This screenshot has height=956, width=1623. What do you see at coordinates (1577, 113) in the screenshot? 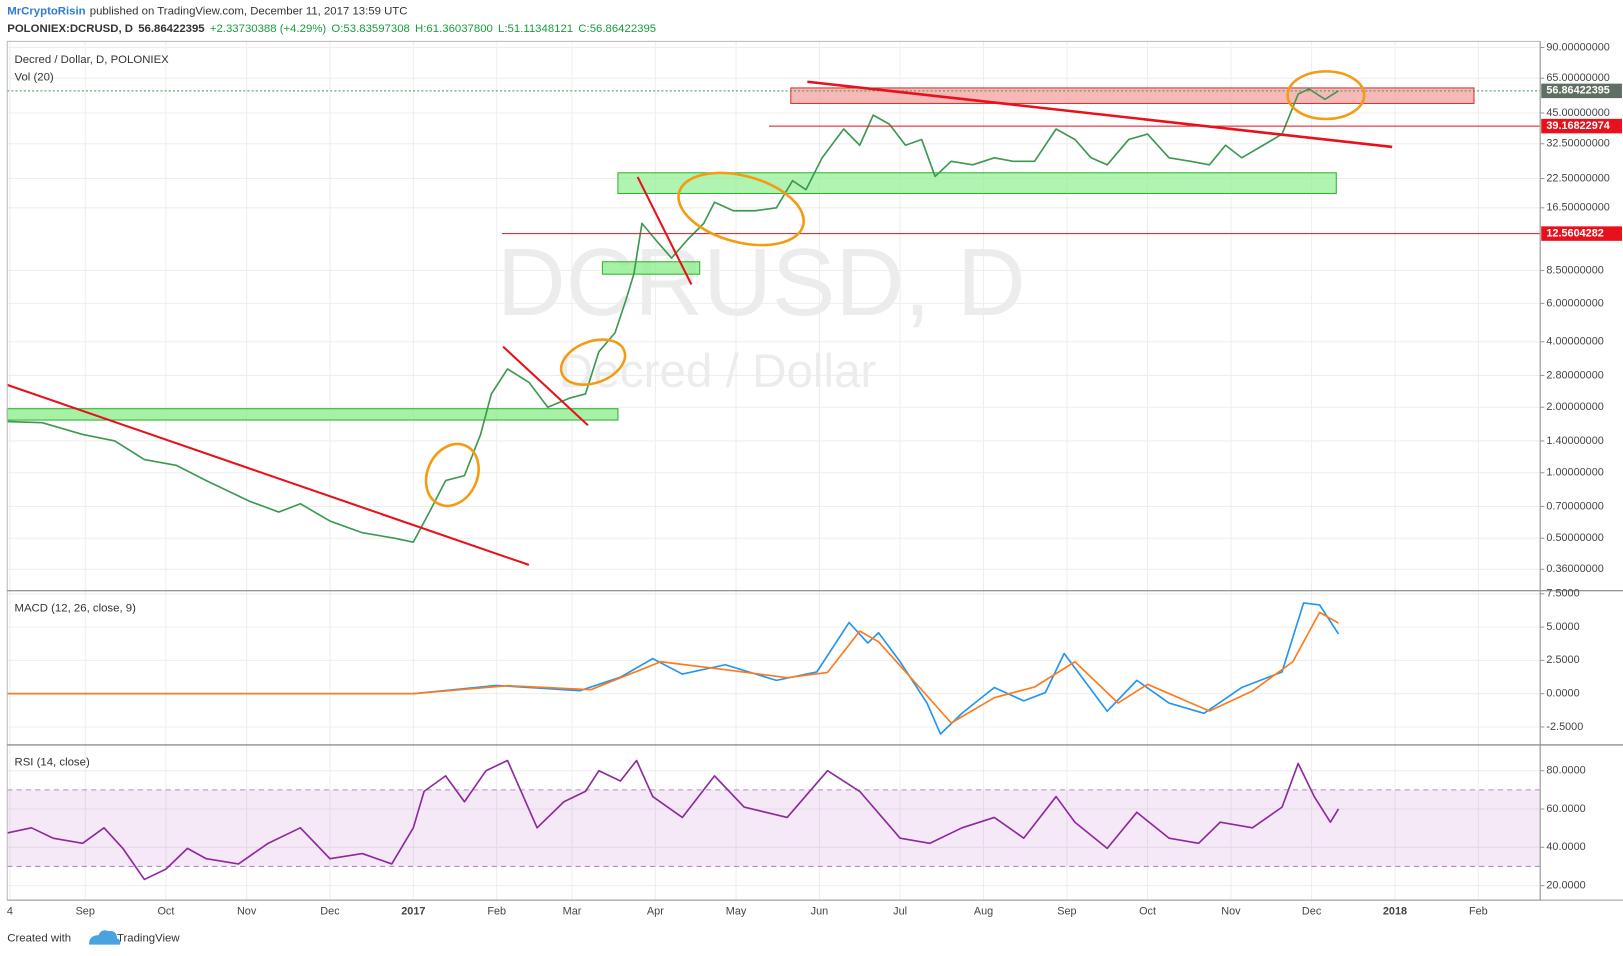
I see `y-tick-label: 45.00000000` at bounding box center [1577, 113].